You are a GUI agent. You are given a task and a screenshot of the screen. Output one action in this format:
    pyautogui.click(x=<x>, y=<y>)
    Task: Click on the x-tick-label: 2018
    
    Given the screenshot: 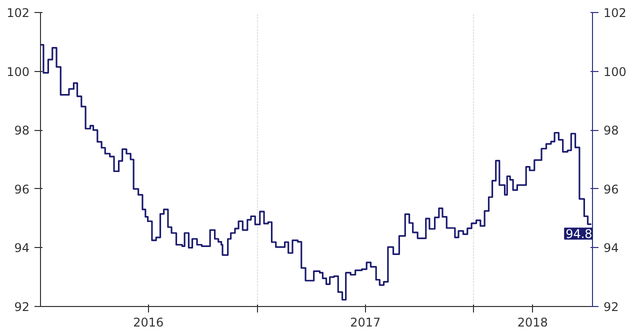 What is the action you would take?
    pyautogui.click(x=532, y=323)
    